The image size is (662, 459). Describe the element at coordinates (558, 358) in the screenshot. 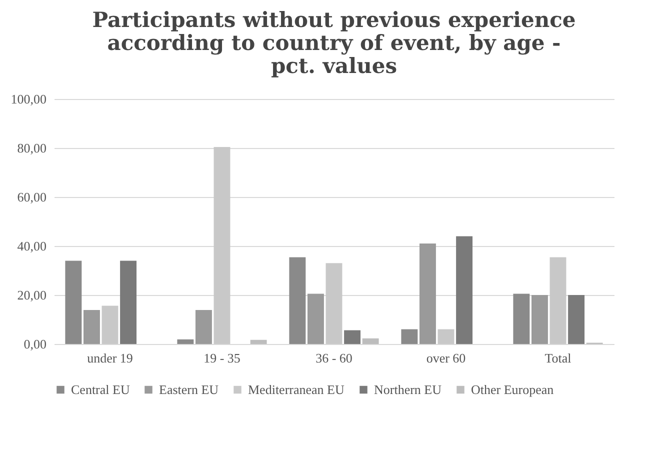

I see `x-tick-label: Total` at that location.